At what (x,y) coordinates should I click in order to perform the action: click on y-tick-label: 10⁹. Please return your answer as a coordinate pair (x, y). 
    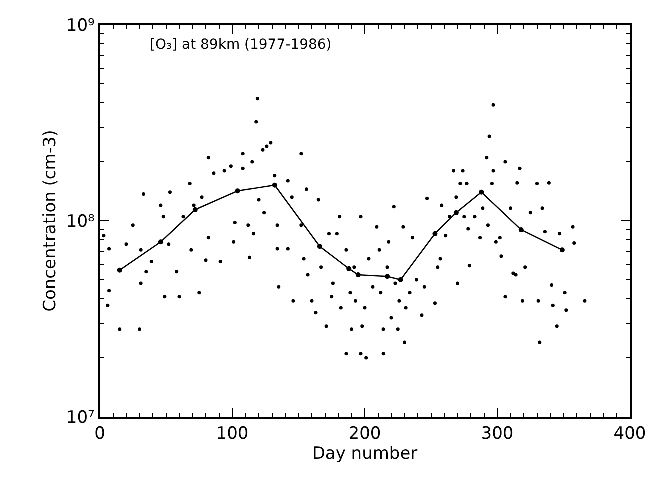
    Looking at the image, I should click on (81, 26).